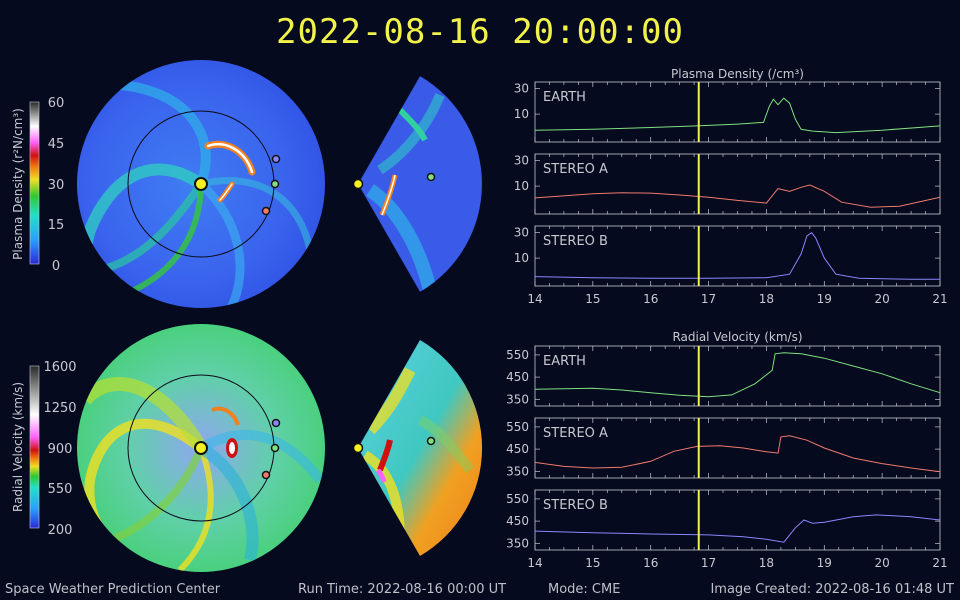 The width and height of the screenshot is (960, 600). Describe the element at coordinates (56, 103) in the screenshot. I see `colorbar-tick: 60` at that location.